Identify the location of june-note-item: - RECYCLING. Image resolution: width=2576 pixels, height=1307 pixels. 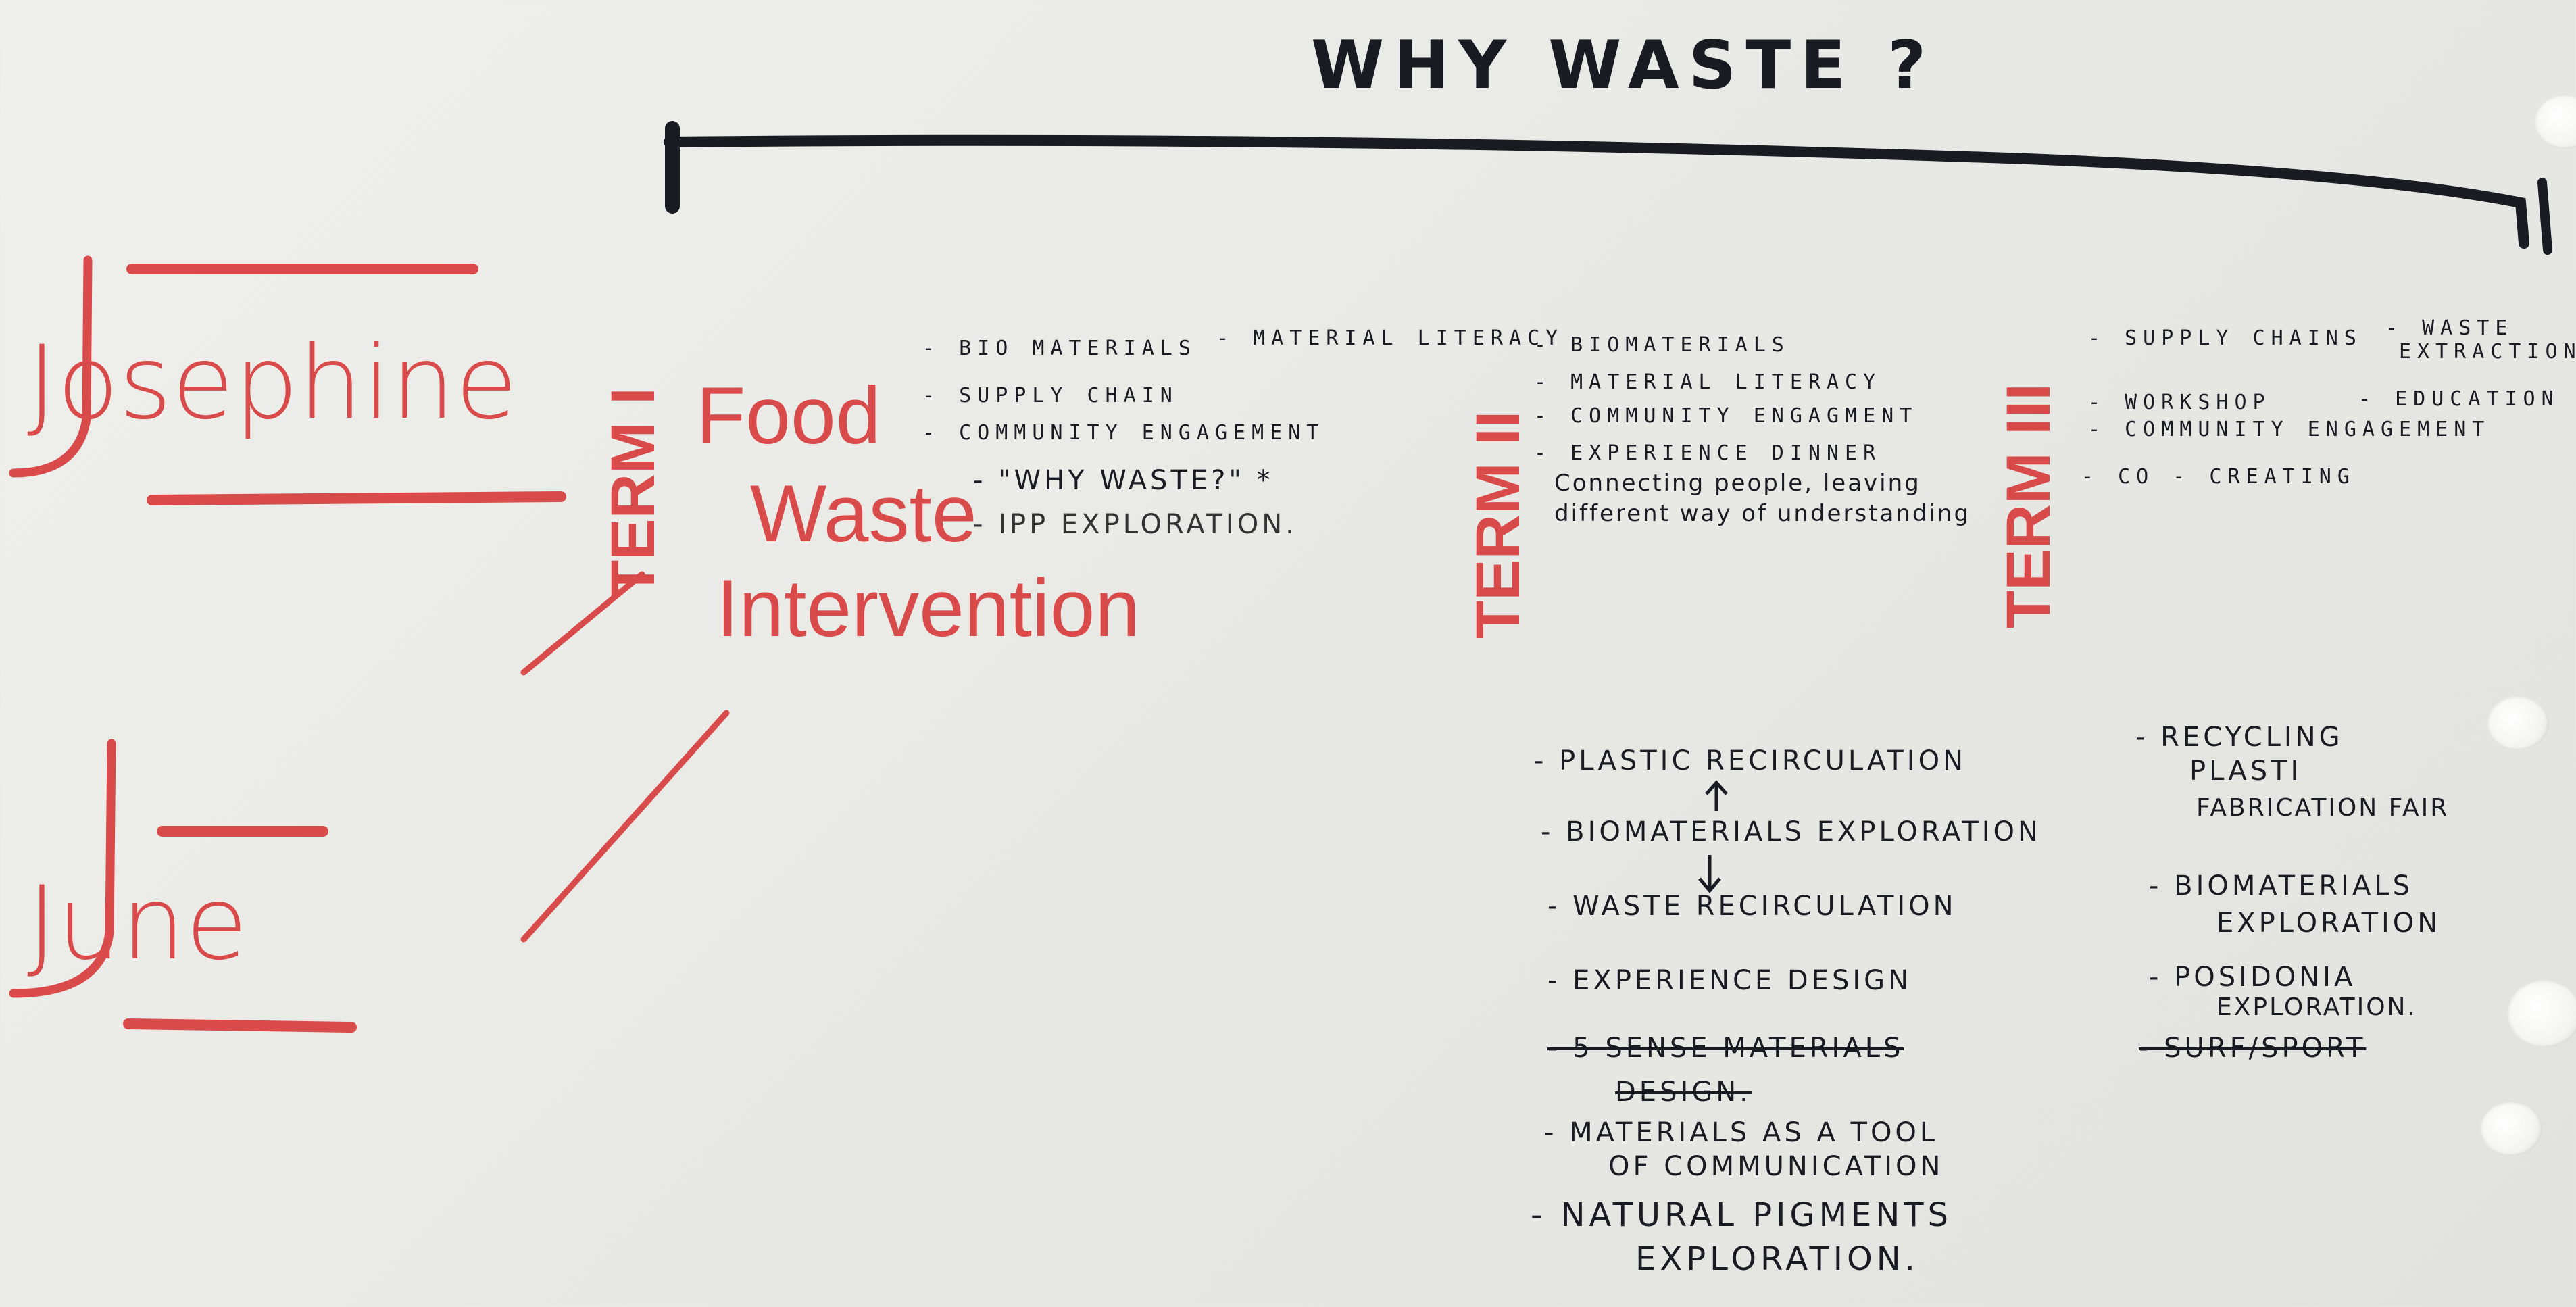
(2239, 737).